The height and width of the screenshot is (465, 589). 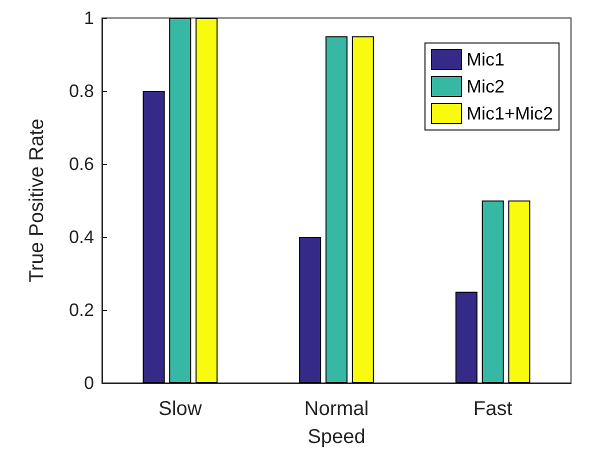 I want to click on legend-label: Mic1, so click(x=485, y=60).